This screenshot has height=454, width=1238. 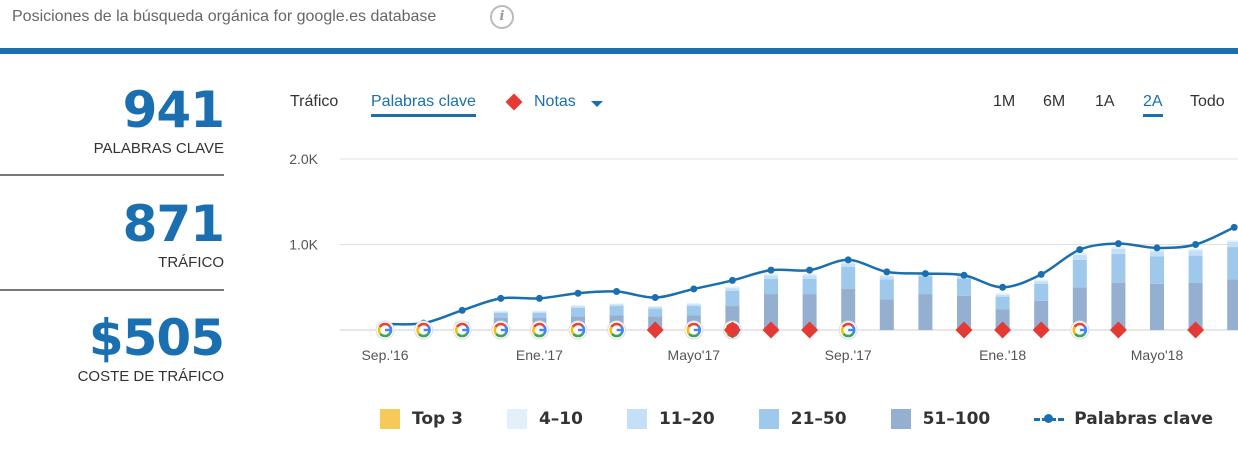 What do you see at coordinates (112, 119) in the screenshot?
I see `metric-keywords: 941 PALABRAS CLAVE` at bounding box center [112, 119].